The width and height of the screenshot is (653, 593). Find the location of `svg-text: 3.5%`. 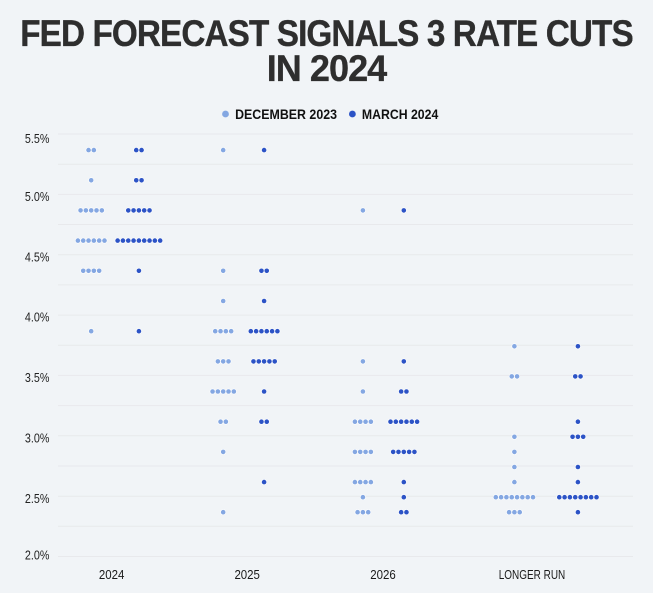

svg-text: 3.5% is located at coordinates (37, 378).